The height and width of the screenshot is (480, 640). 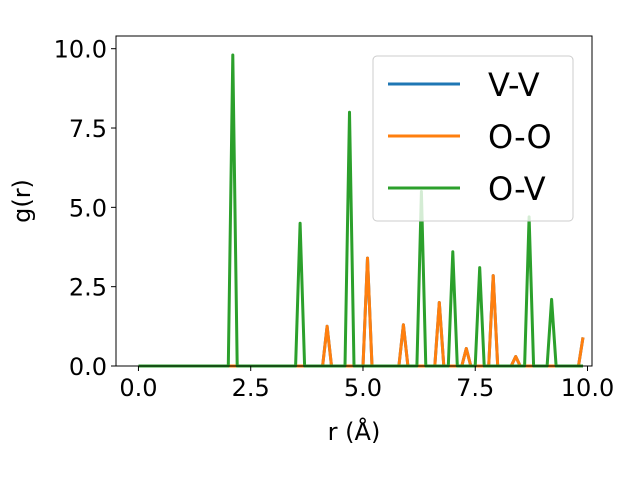 I want to click on x-axis-label: r (Å), so click(x=354, y=431).